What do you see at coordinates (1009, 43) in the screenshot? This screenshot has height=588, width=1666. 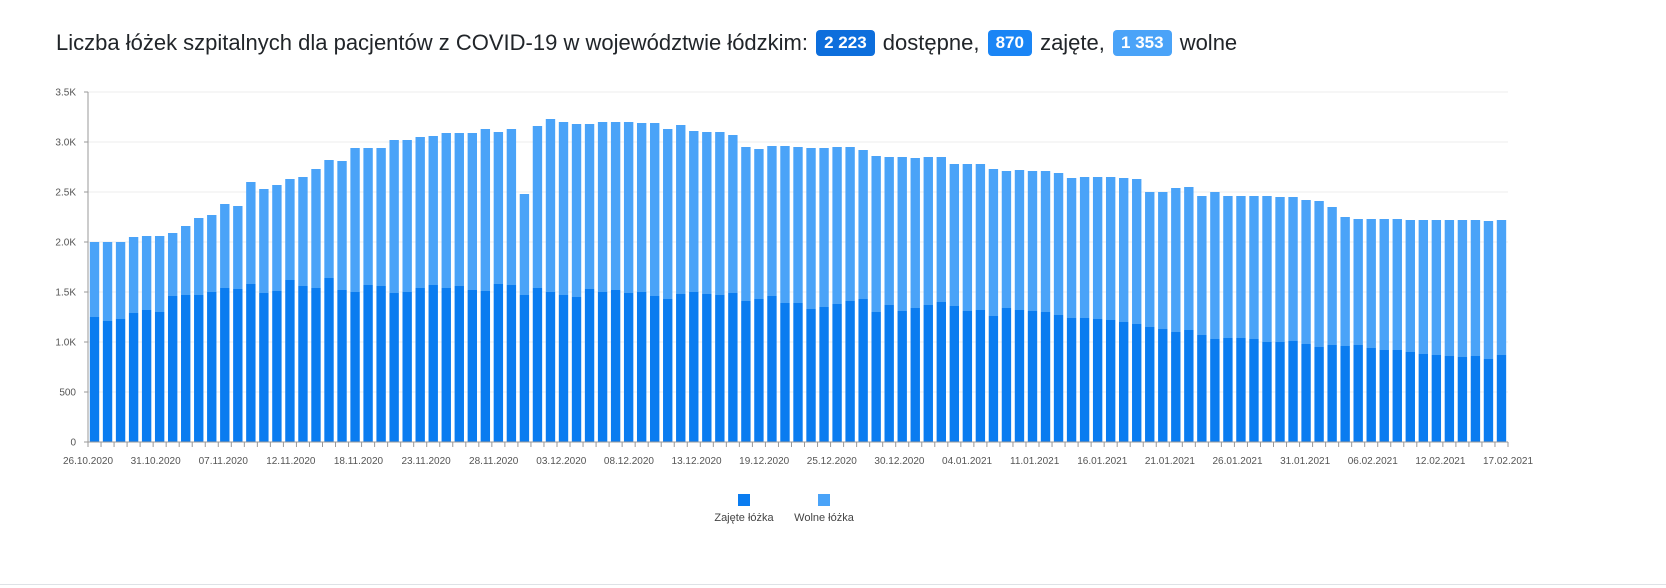 I see `occupied-beds-badge: 870` at bounding box center [1009, 43].